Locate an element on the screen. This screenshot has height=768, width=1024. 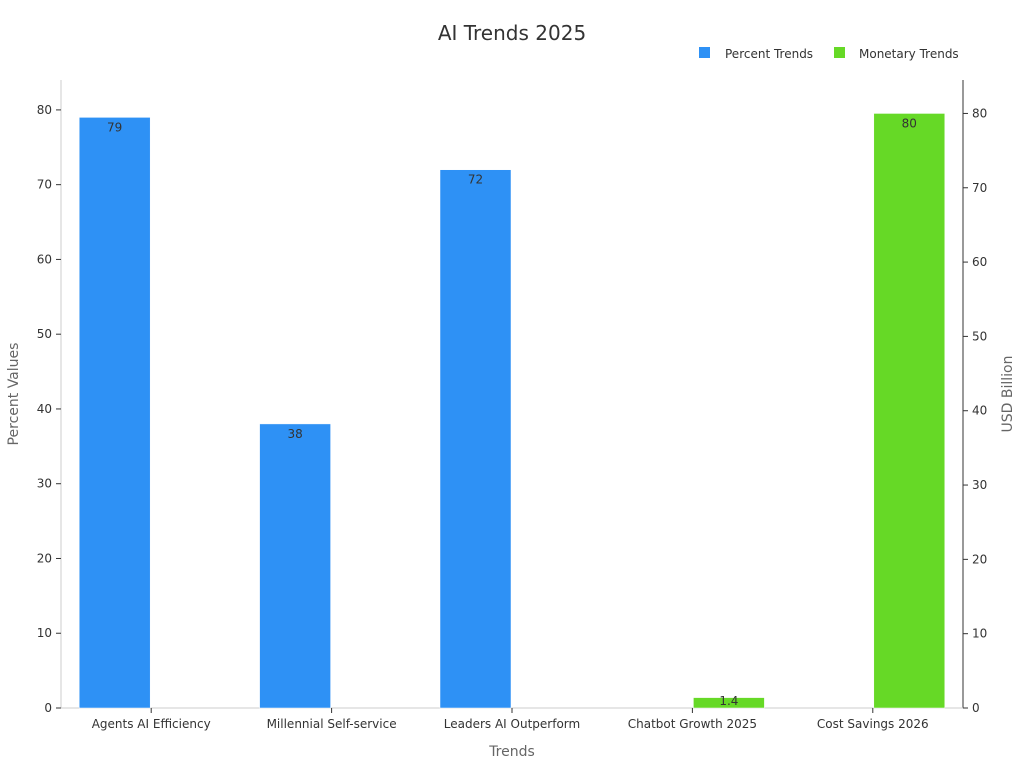
legend-label-percent-trends: Percent Trends is located at coordinates (769, 54).